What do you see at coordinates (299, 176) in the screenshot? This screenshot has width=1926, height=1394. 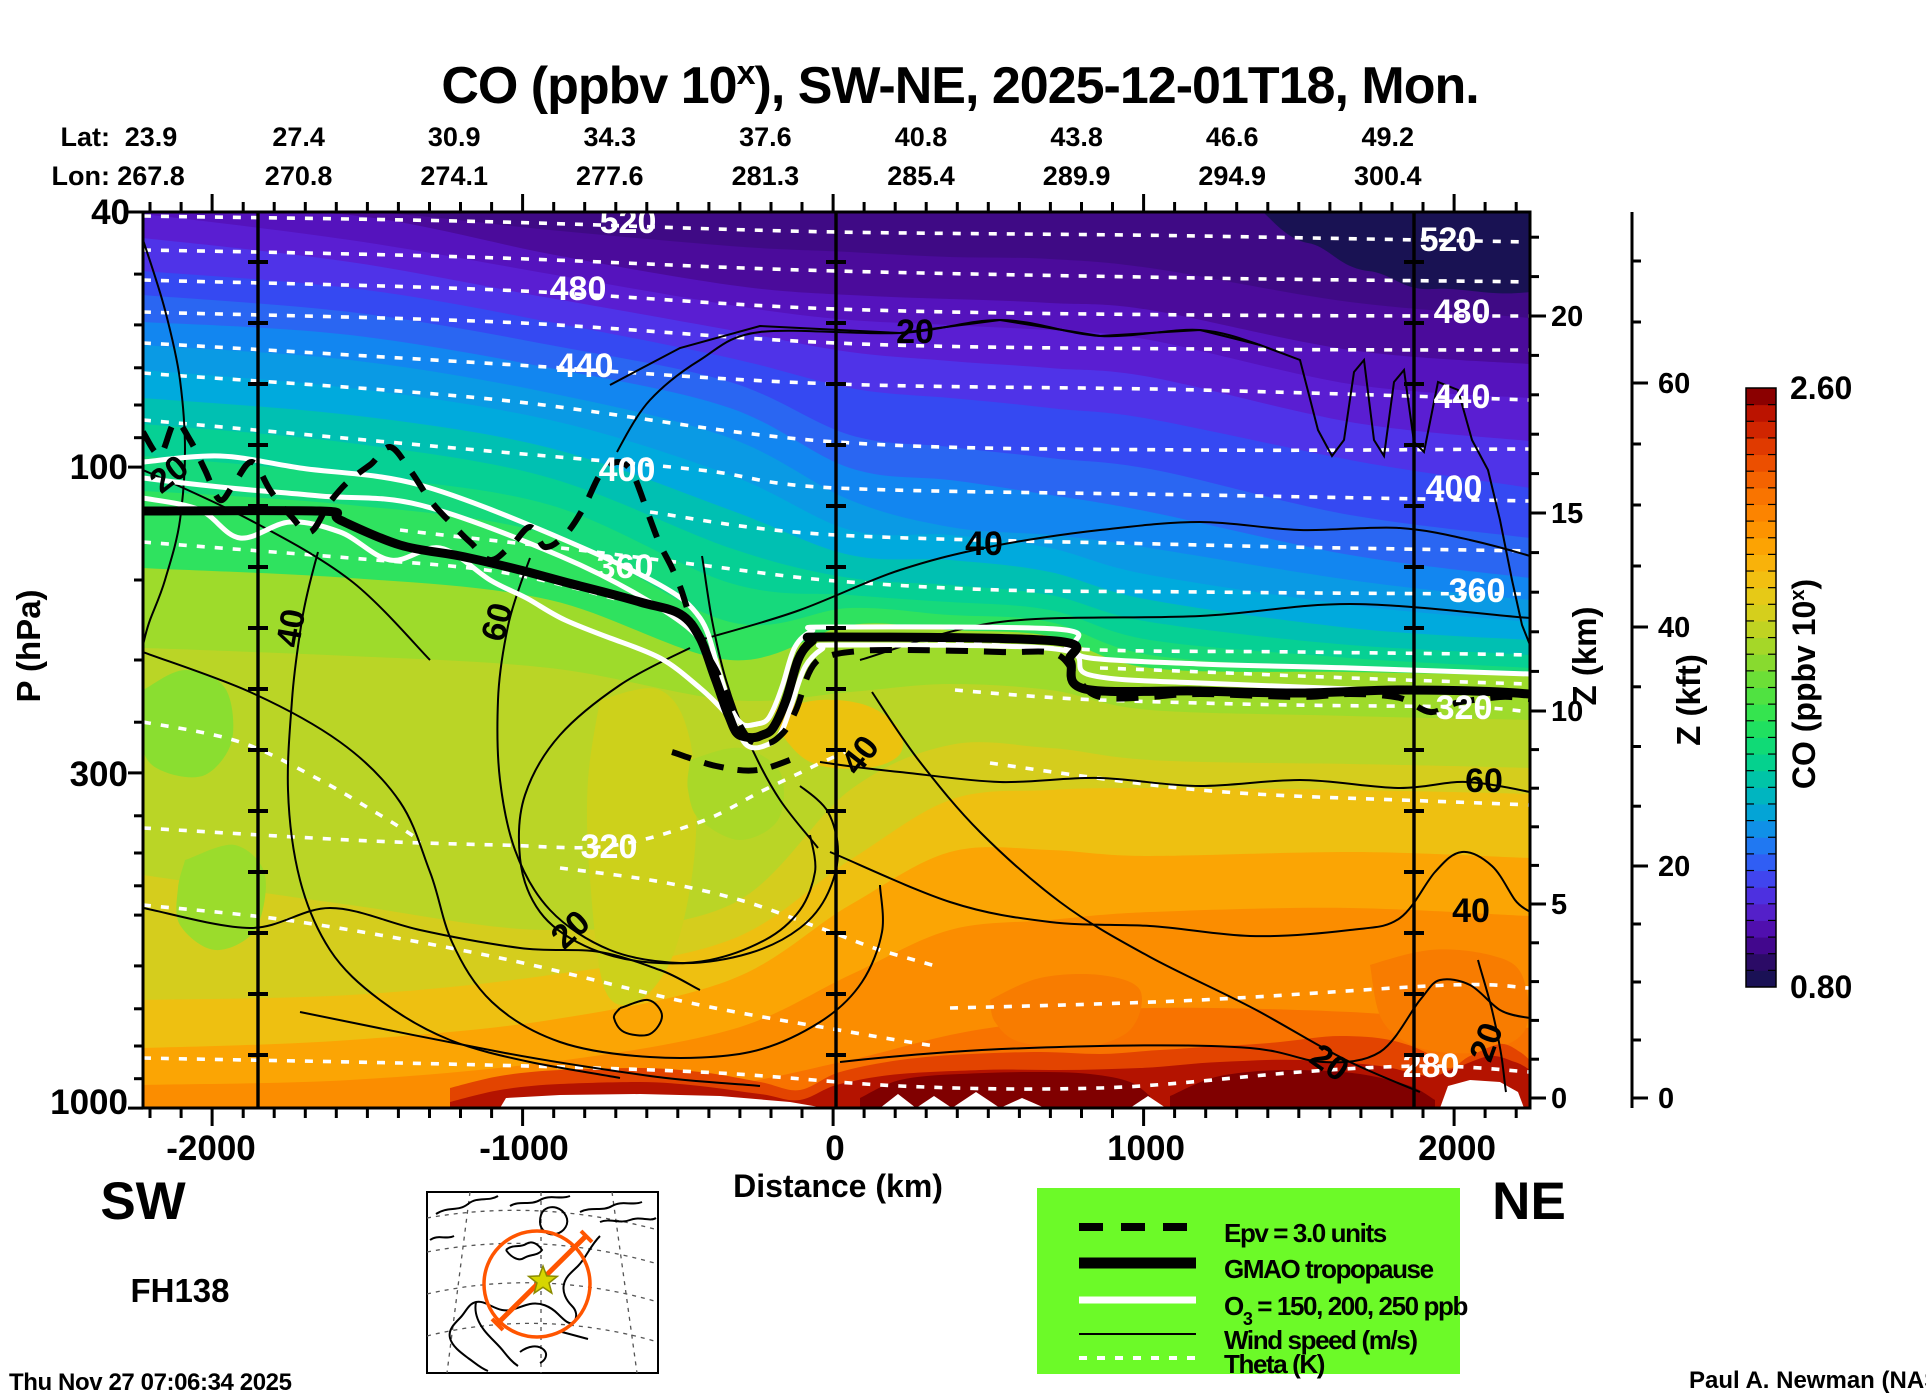 I see `svg-text: 270.8` at bounding box center [299, 176].